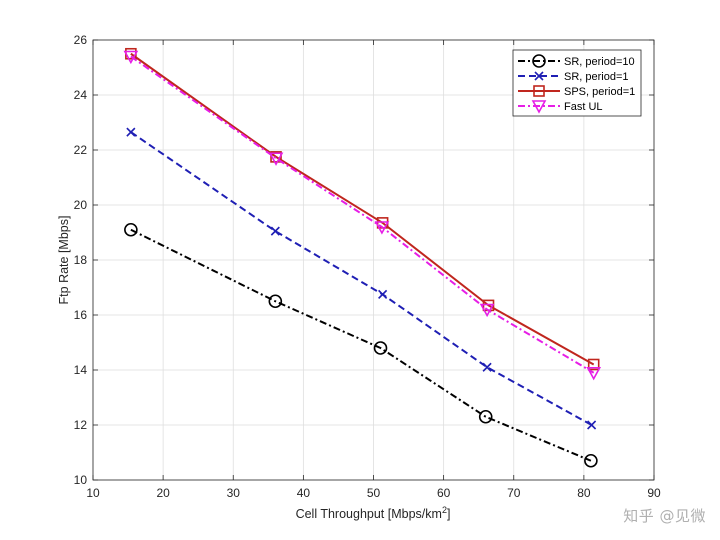  What do you see at coordinates (374, 493) in the screenshot?
I see `x-tick-label: 50` at bounding box center [374, 493].